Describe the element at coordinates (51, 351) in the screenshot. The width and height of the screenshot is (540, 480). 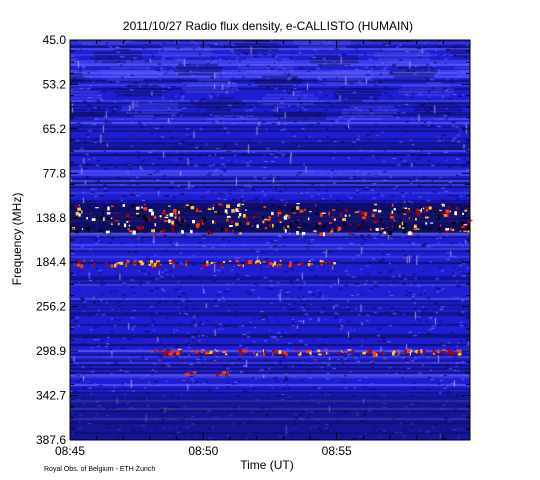
I see `y-tick-label: 298.9` at that location.